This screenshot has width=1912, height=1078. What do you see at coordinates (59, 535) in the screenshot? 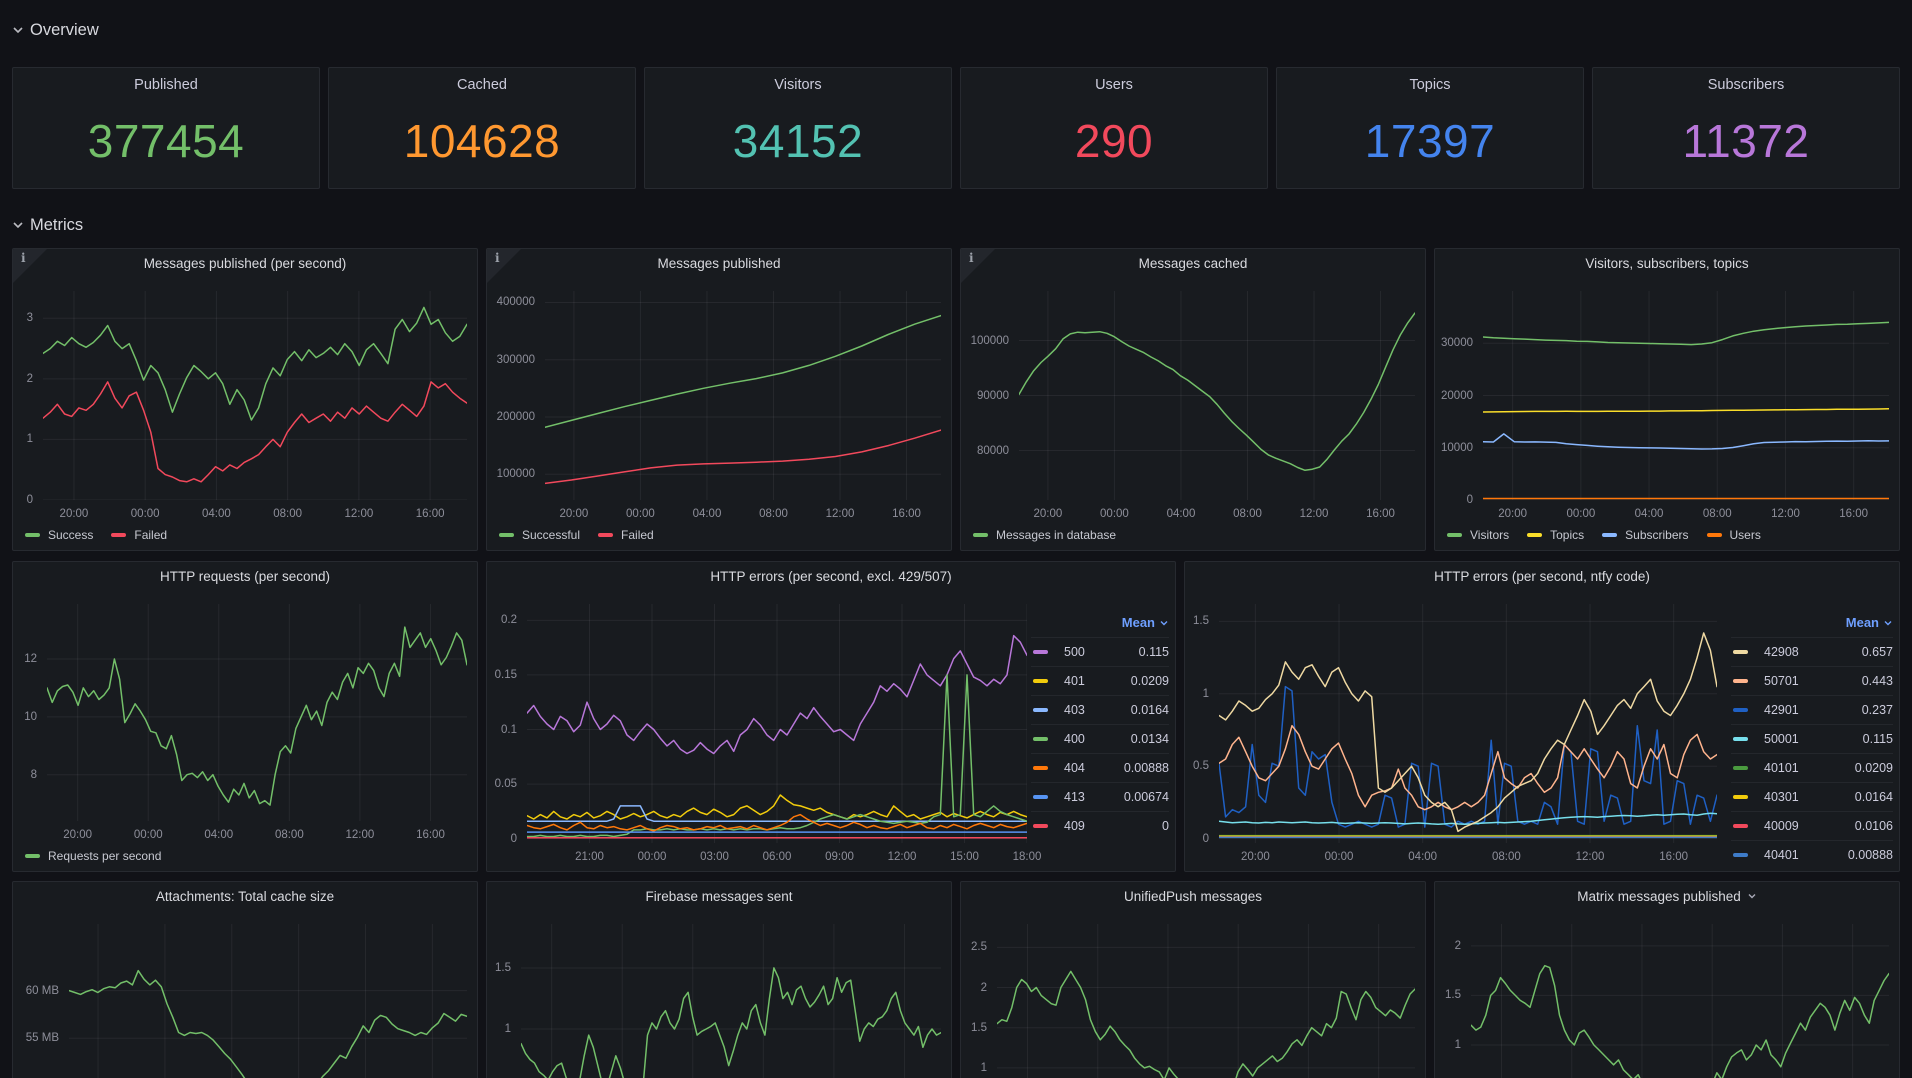
I see `legend-item-success: Success` at bounding box center [59, 535].